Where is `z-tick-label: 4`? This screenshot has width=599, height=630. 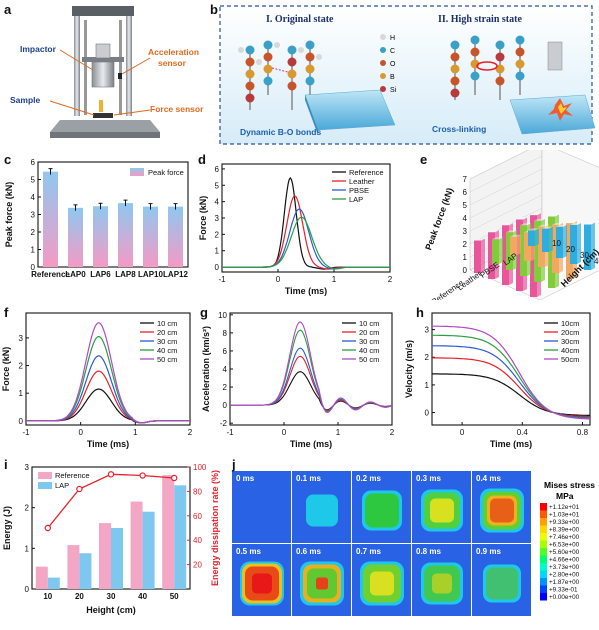
z-tick-label: 4 is located at coordinates (465, 218).